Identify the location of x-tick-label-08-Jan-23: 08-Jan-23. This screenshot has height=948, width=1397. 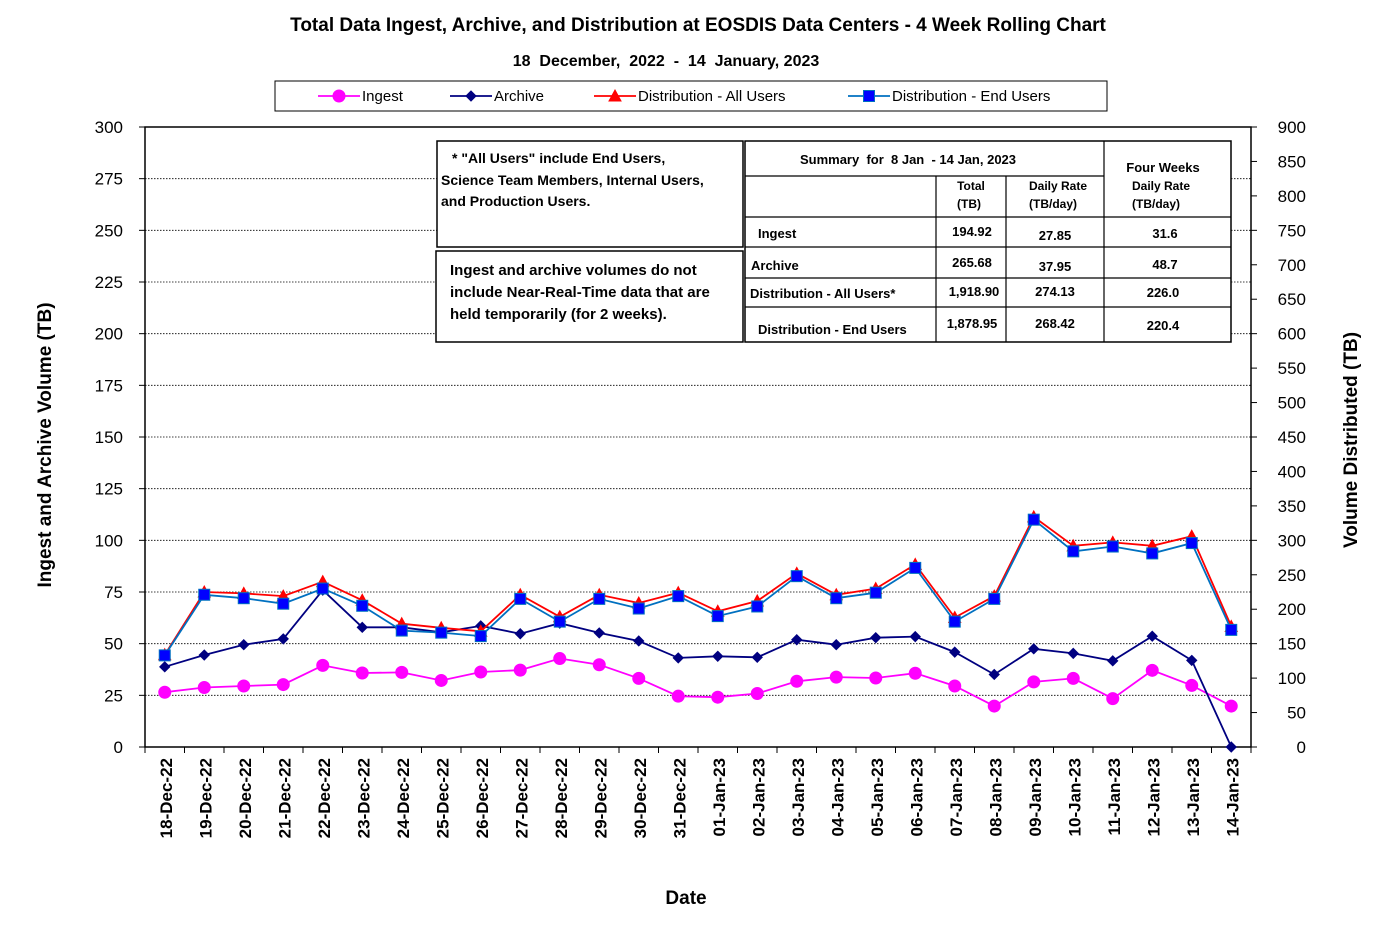
(995, 797).